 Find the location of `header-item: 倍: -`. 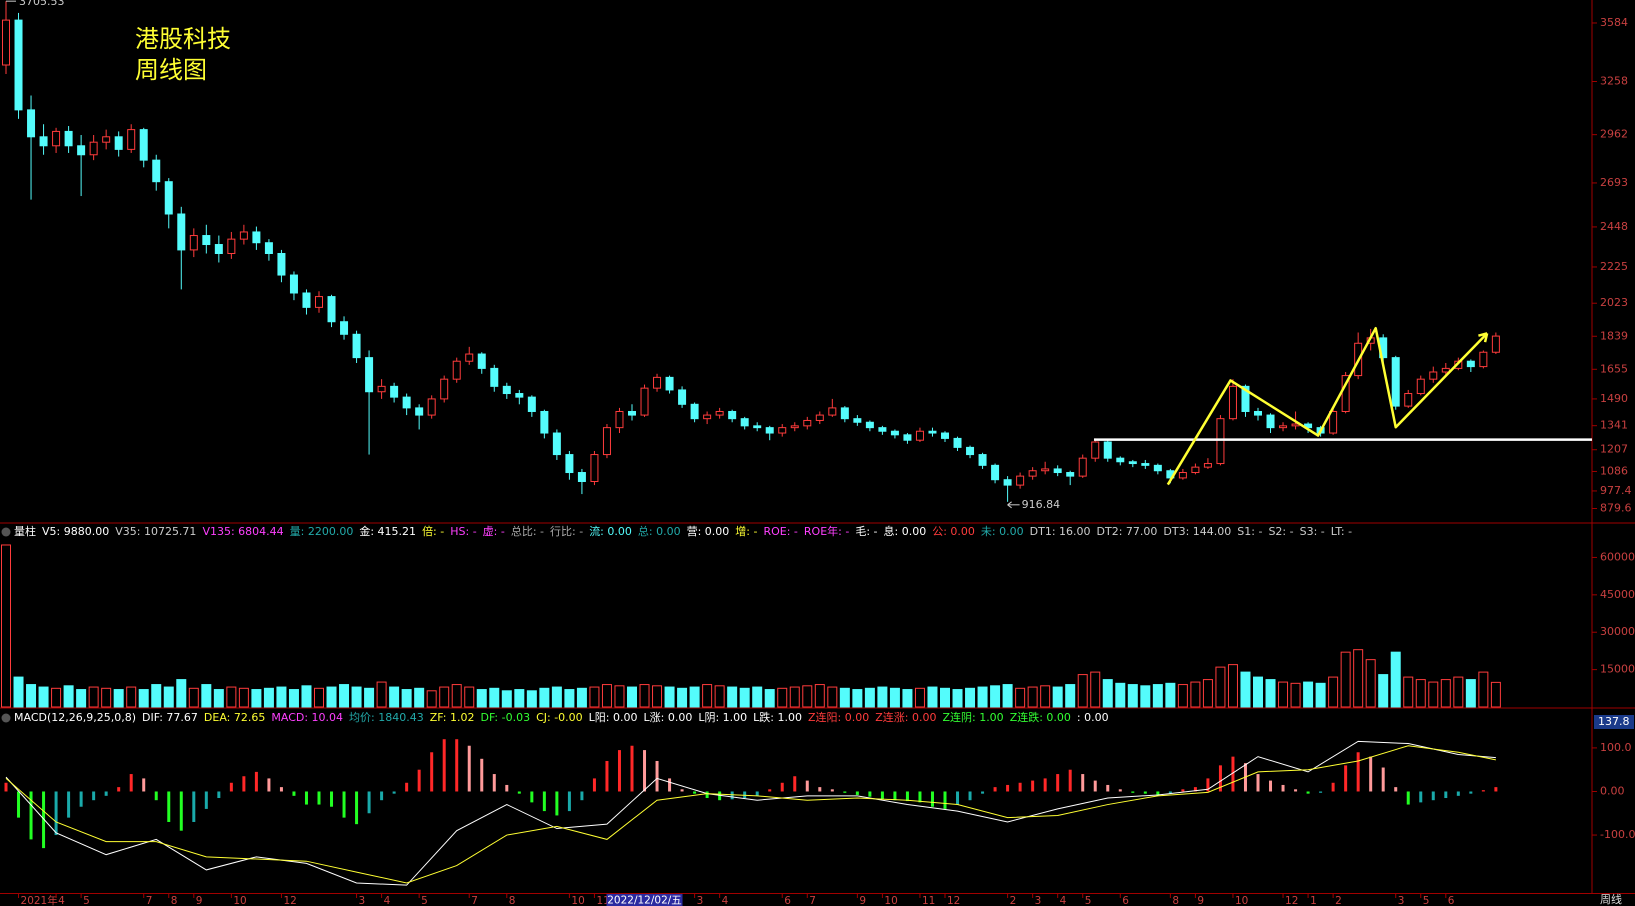

header-item: 倍: - is located at coordinates (433, 531).